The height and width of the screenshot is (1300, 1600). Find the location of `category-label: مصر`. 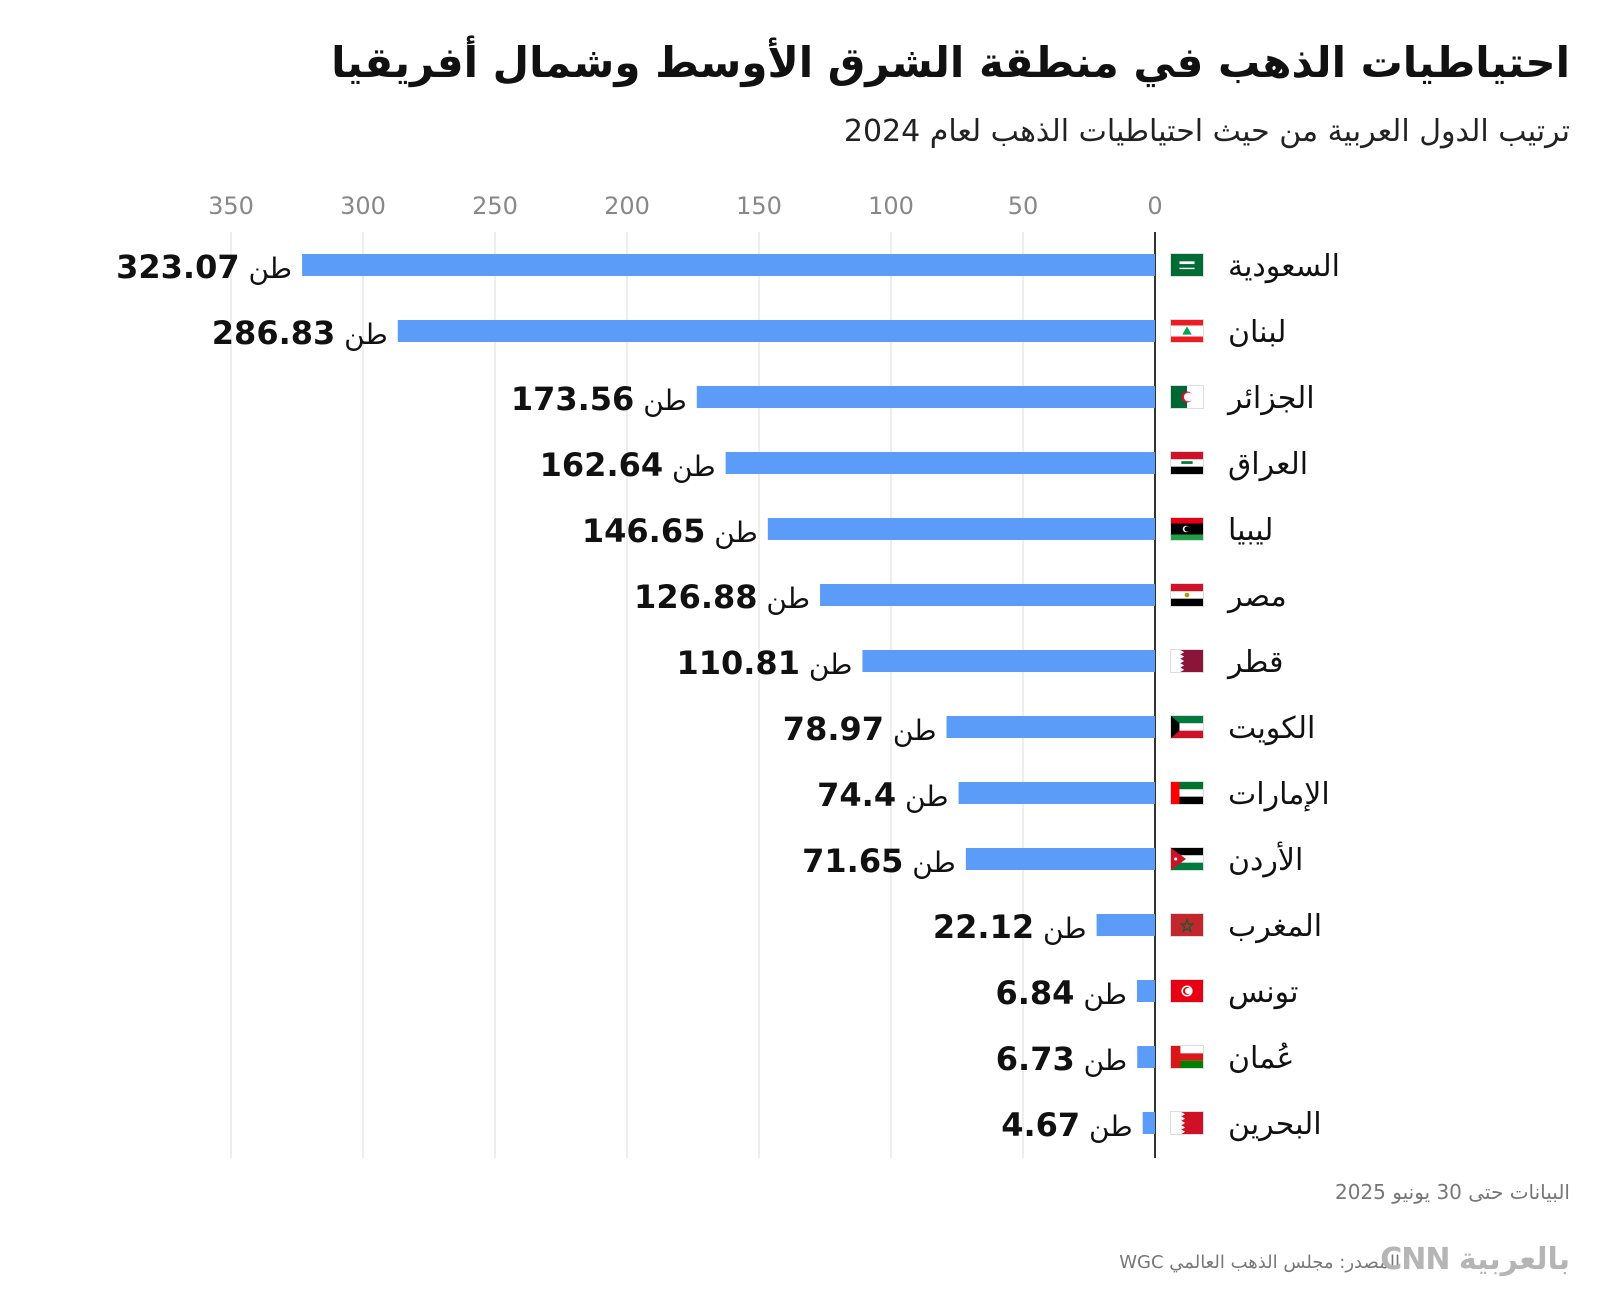

category-label: مصر is located at coordinates (1256, 596).